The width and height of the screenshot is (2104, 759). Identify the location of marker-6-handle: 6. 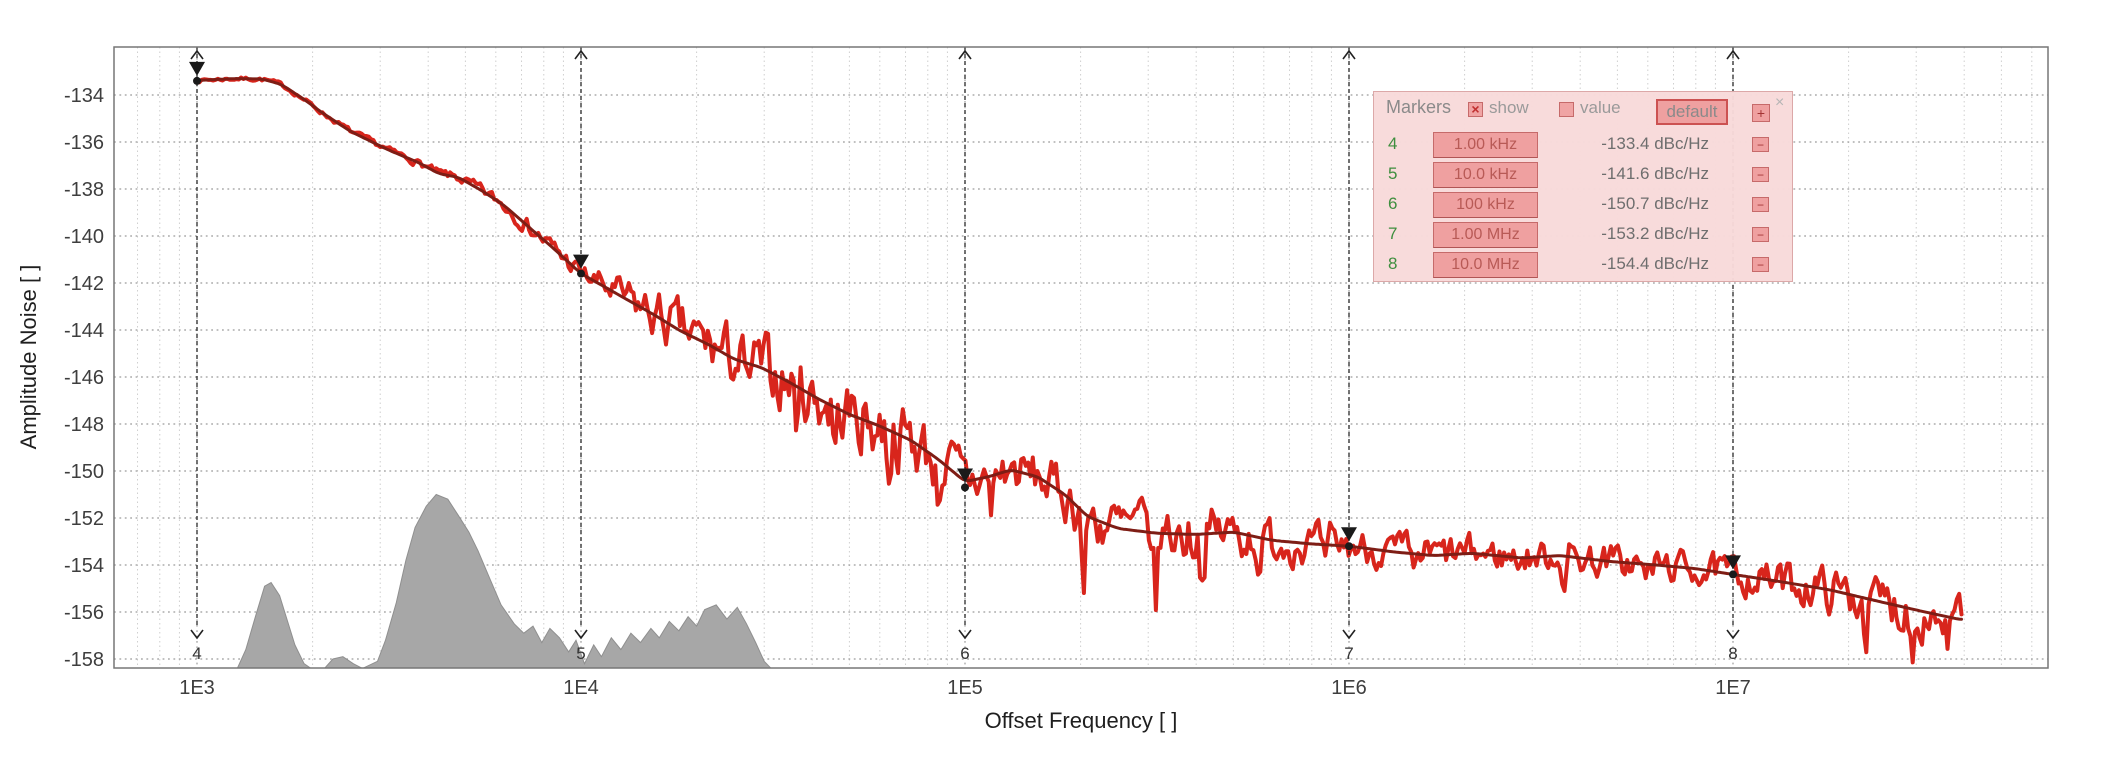
(965, 355).